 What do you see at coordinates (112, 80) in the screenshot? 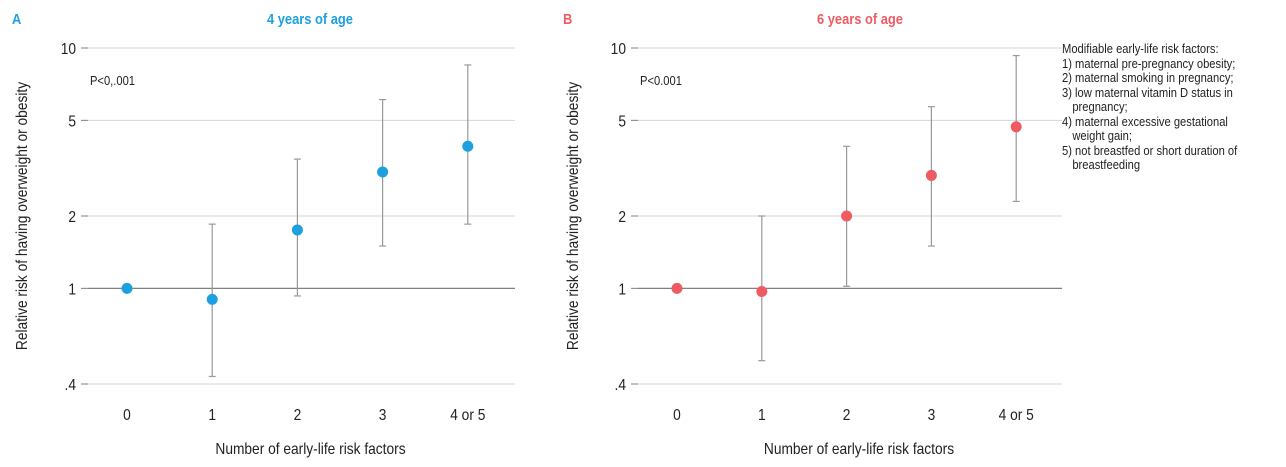
I see `panel-a-p-value: P<0,.001` at bounding box center [112, 80].